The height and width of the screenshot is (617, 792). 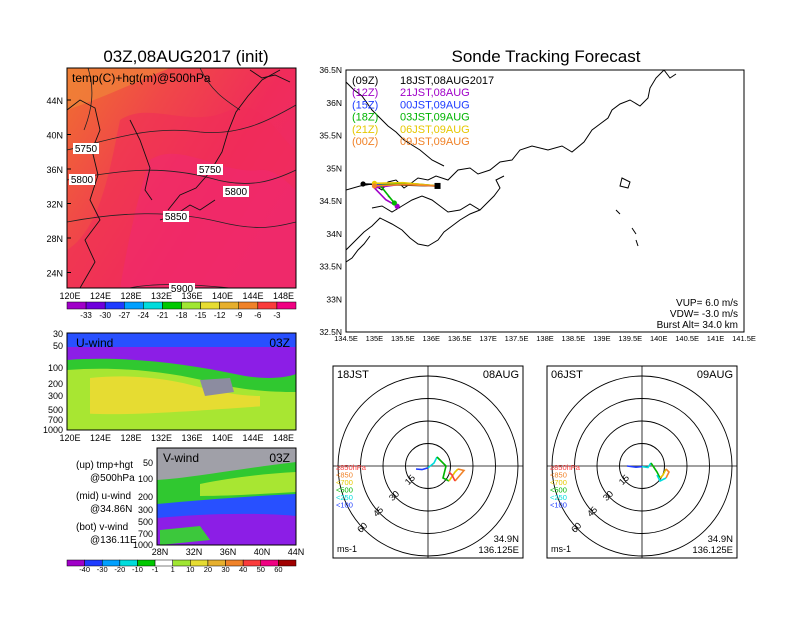 I want to click on u-wind-x-label: 120E, so click(x=69, y=438).